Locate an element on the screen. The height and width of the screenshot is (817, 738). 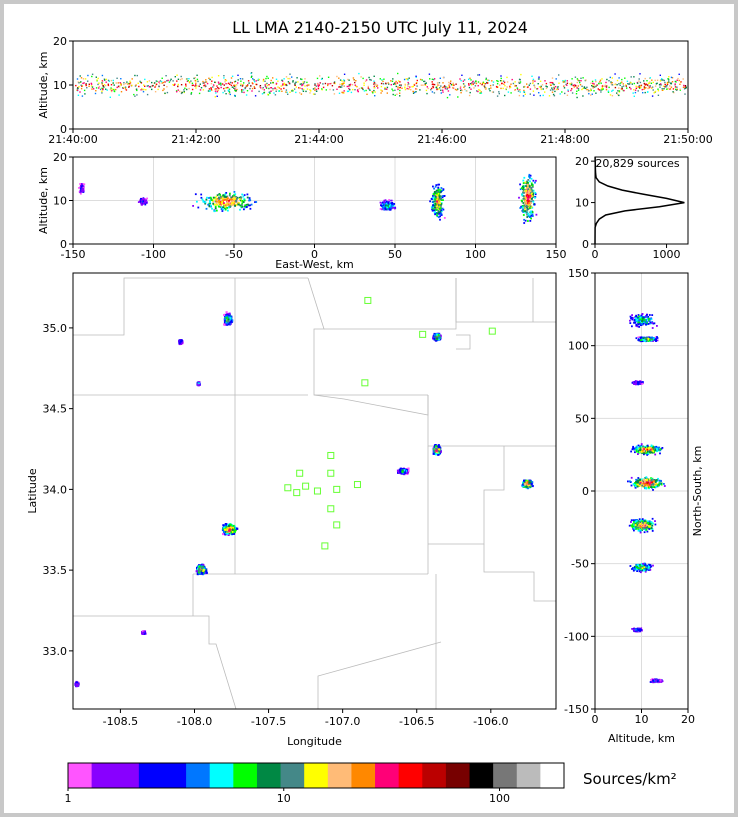
colorbar-tick-label: 10 is located at coordinates (284, 798).